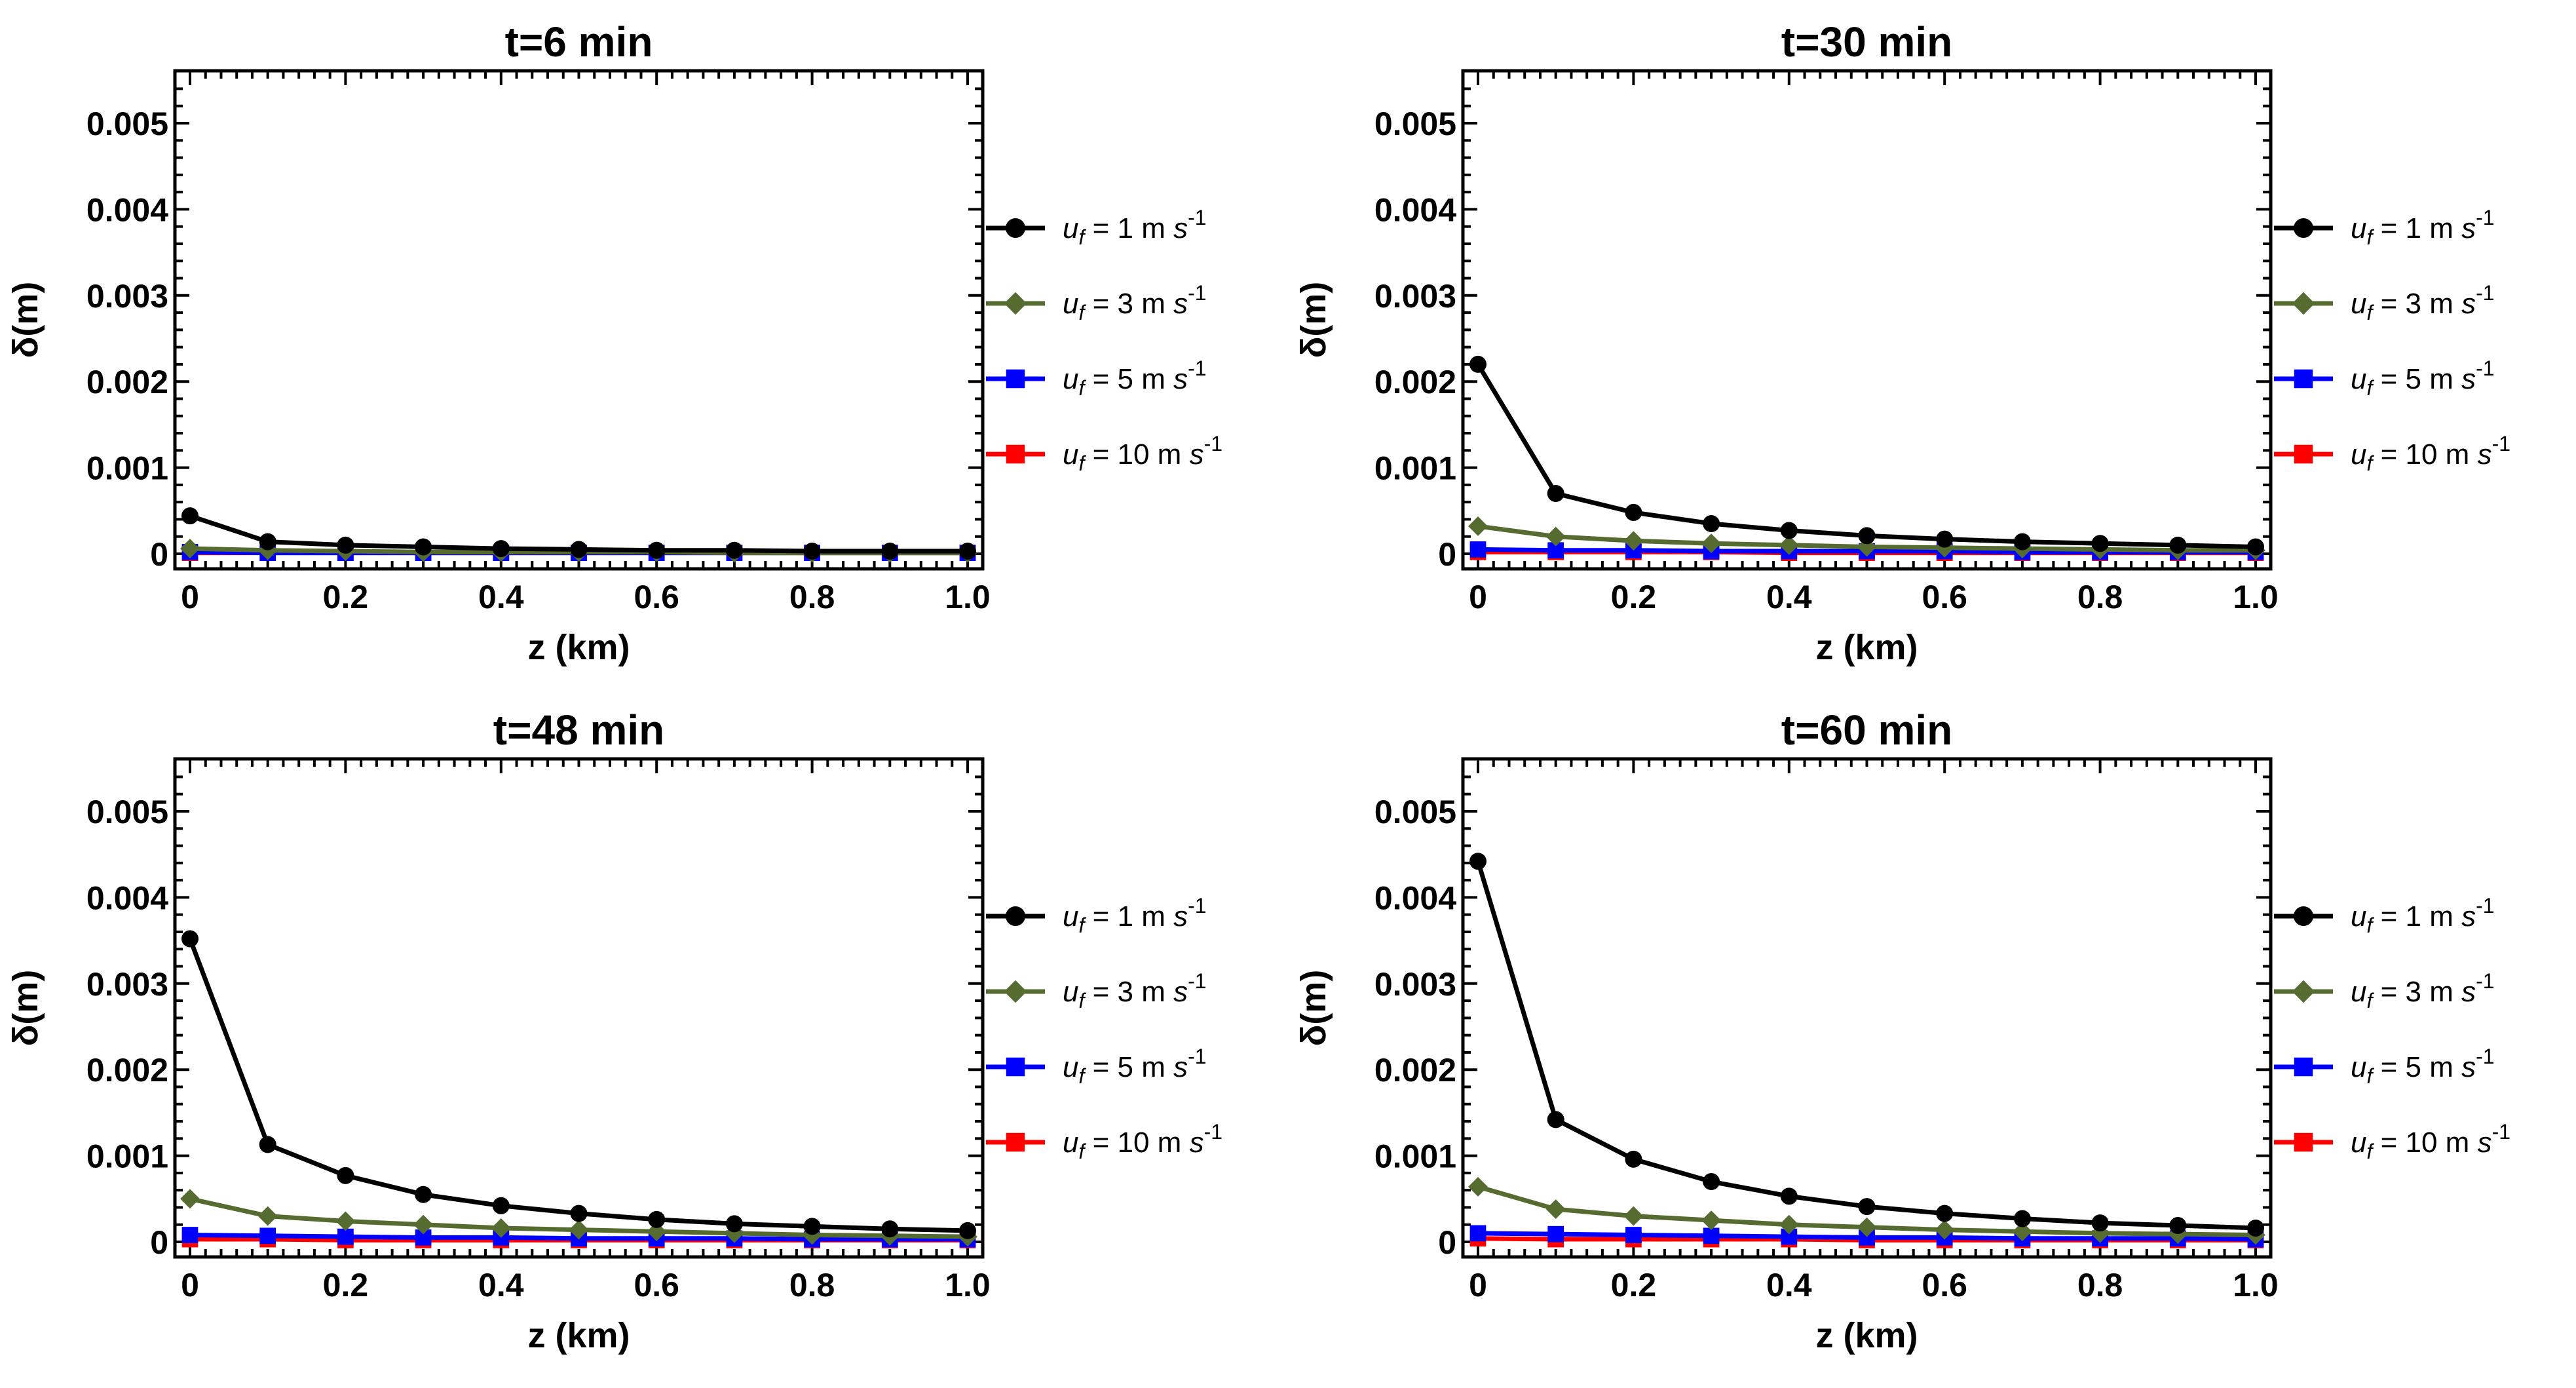 Image resolution: width=2576 pixels, height=1388 pixels. What do you see at coordinates (127, 468) in the screenshot?
I see `y-tick-label: 0.001` at bounding box center [127, 468].